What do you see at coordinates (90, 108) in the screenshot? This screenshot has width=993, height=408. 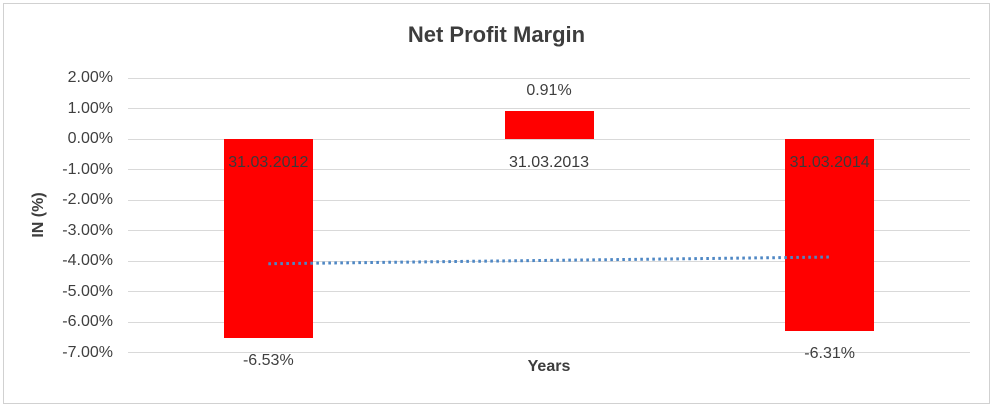 I see `y-axis-tick-label: 1.00%` at bounding box center [90, 108].